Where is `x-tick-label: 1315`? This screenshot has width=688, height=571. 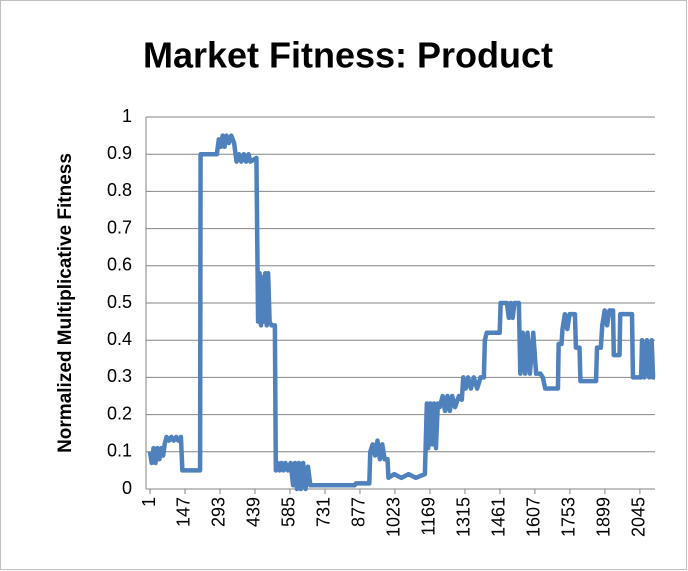
x-tick-label: 1315 is located at coordinates (464, 517).